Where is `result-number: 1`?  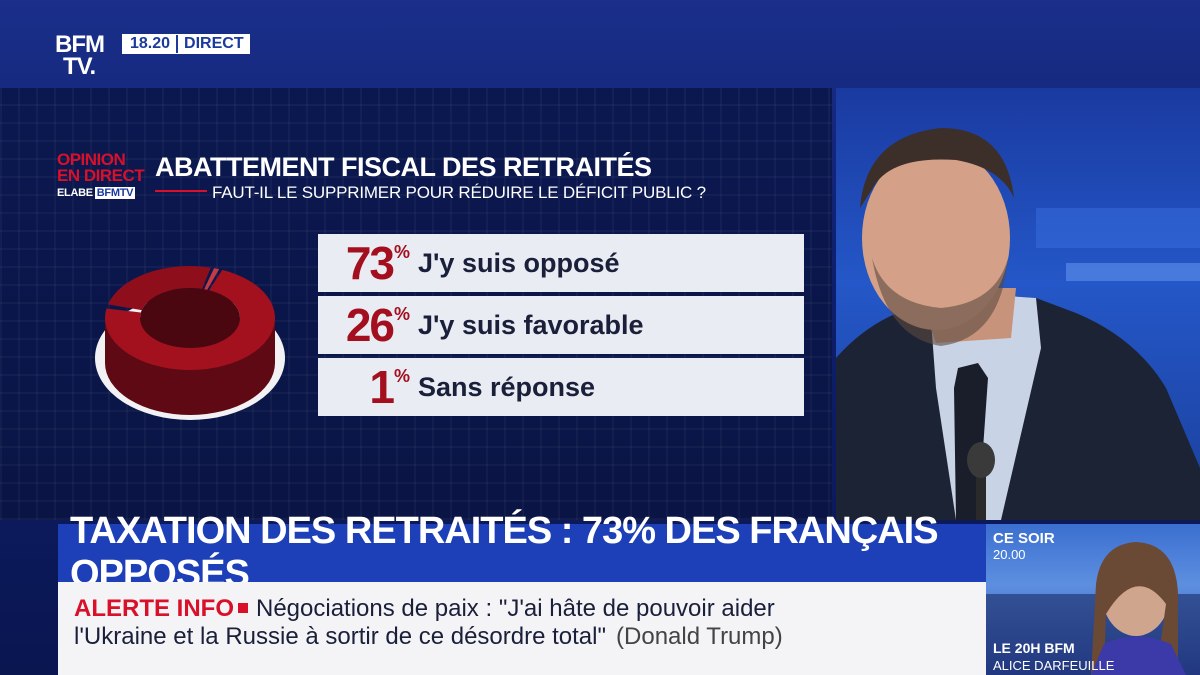
result-number: 1 is located at coordinates (382, 387).